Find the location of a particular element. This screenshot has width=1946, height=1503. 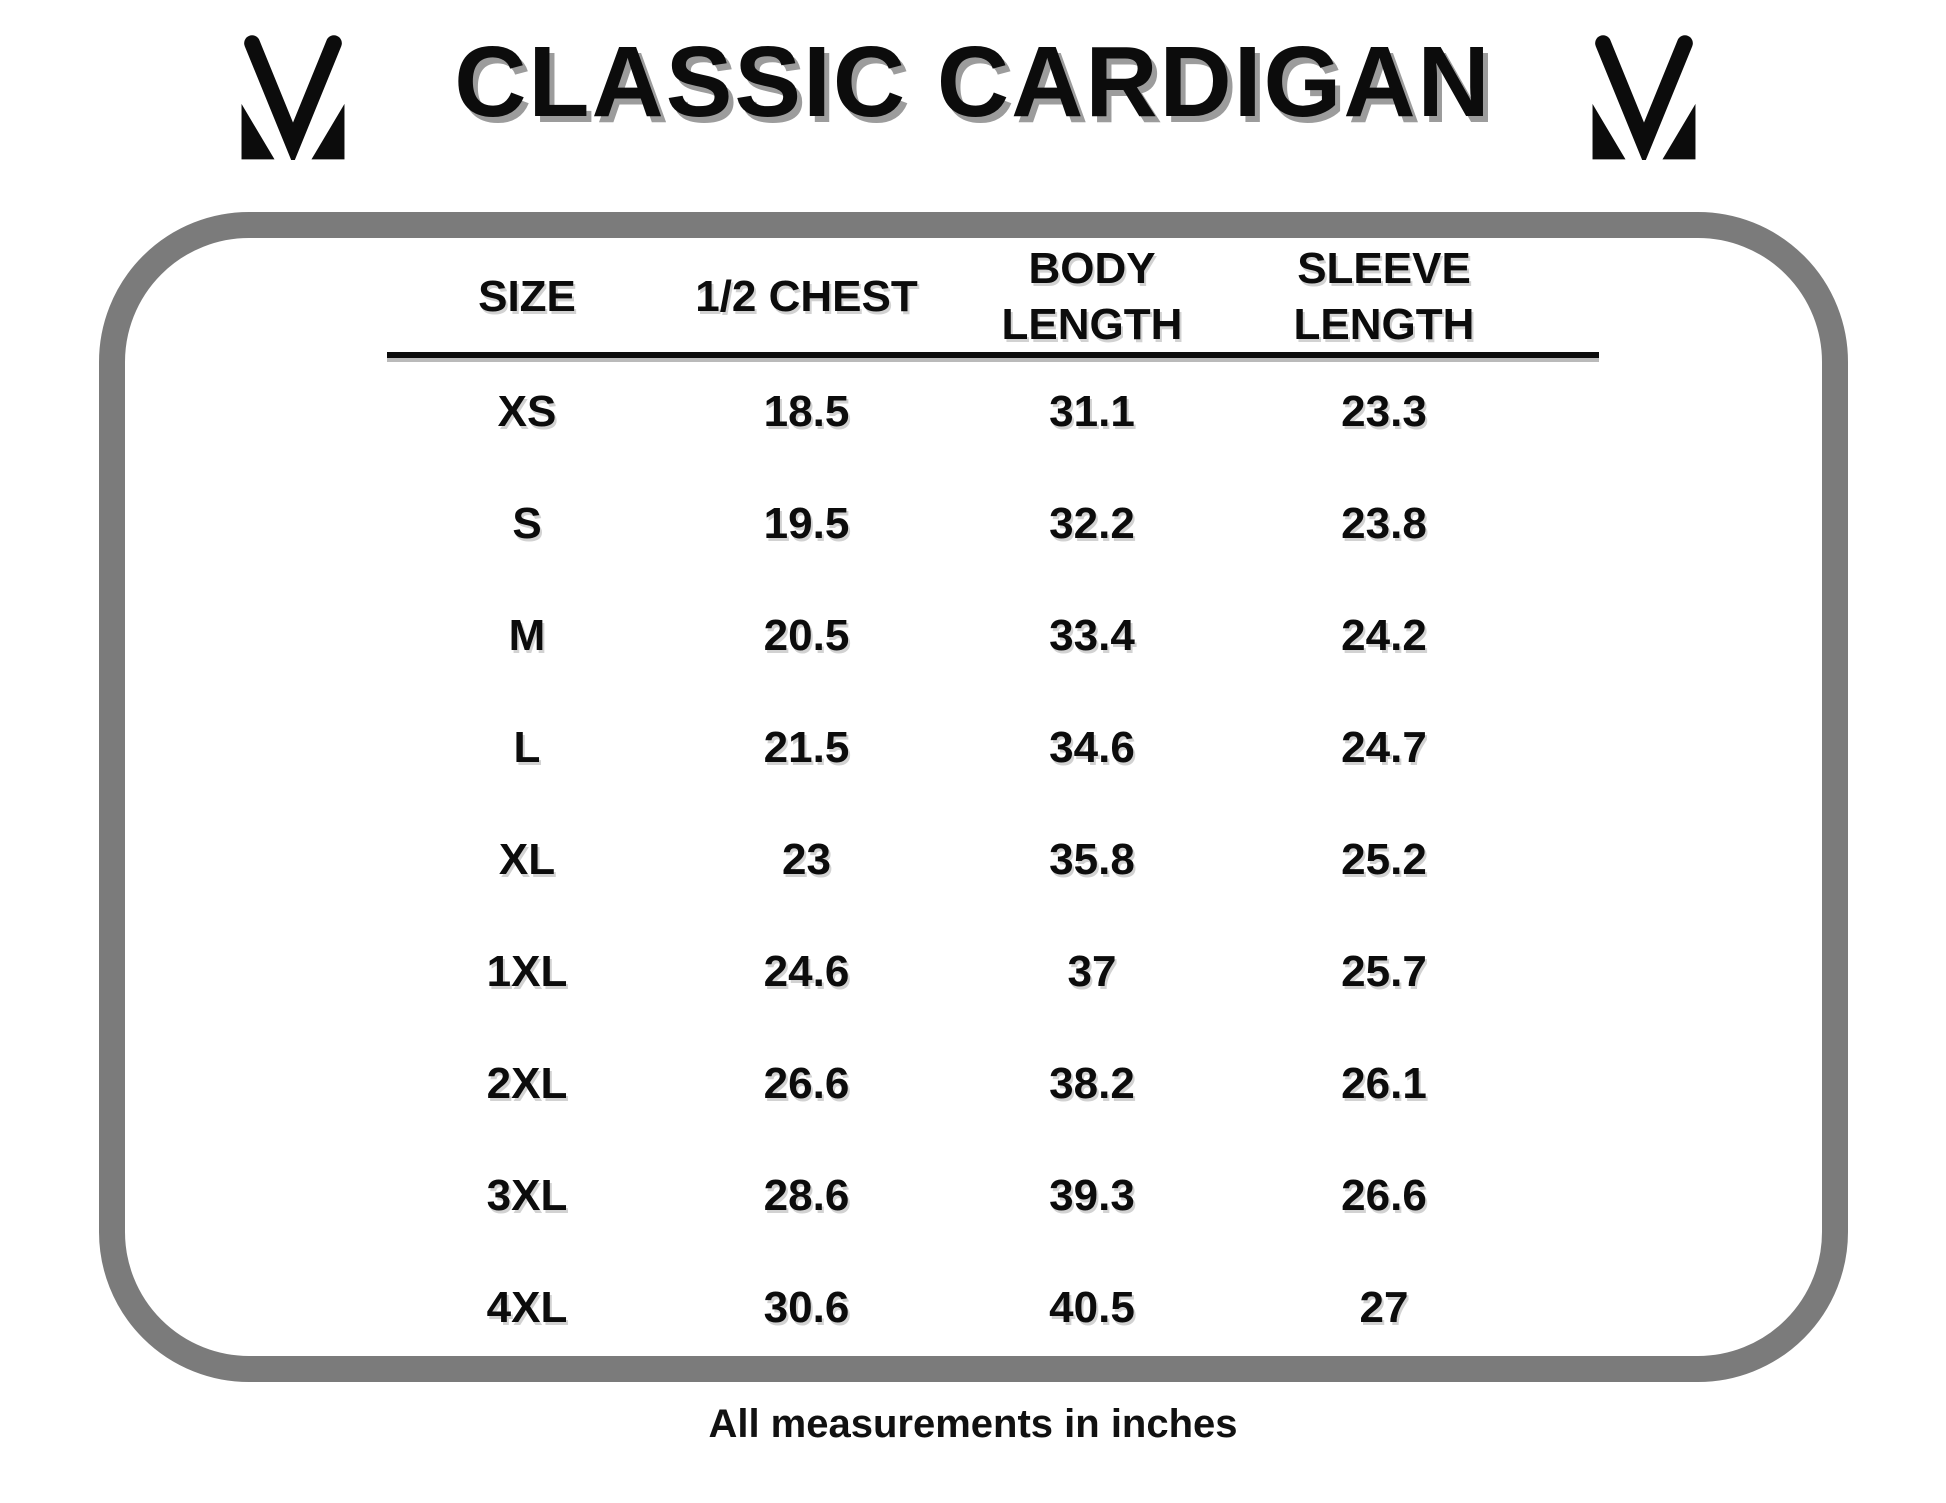

size-label: XS is located at coordinates (527, 411).